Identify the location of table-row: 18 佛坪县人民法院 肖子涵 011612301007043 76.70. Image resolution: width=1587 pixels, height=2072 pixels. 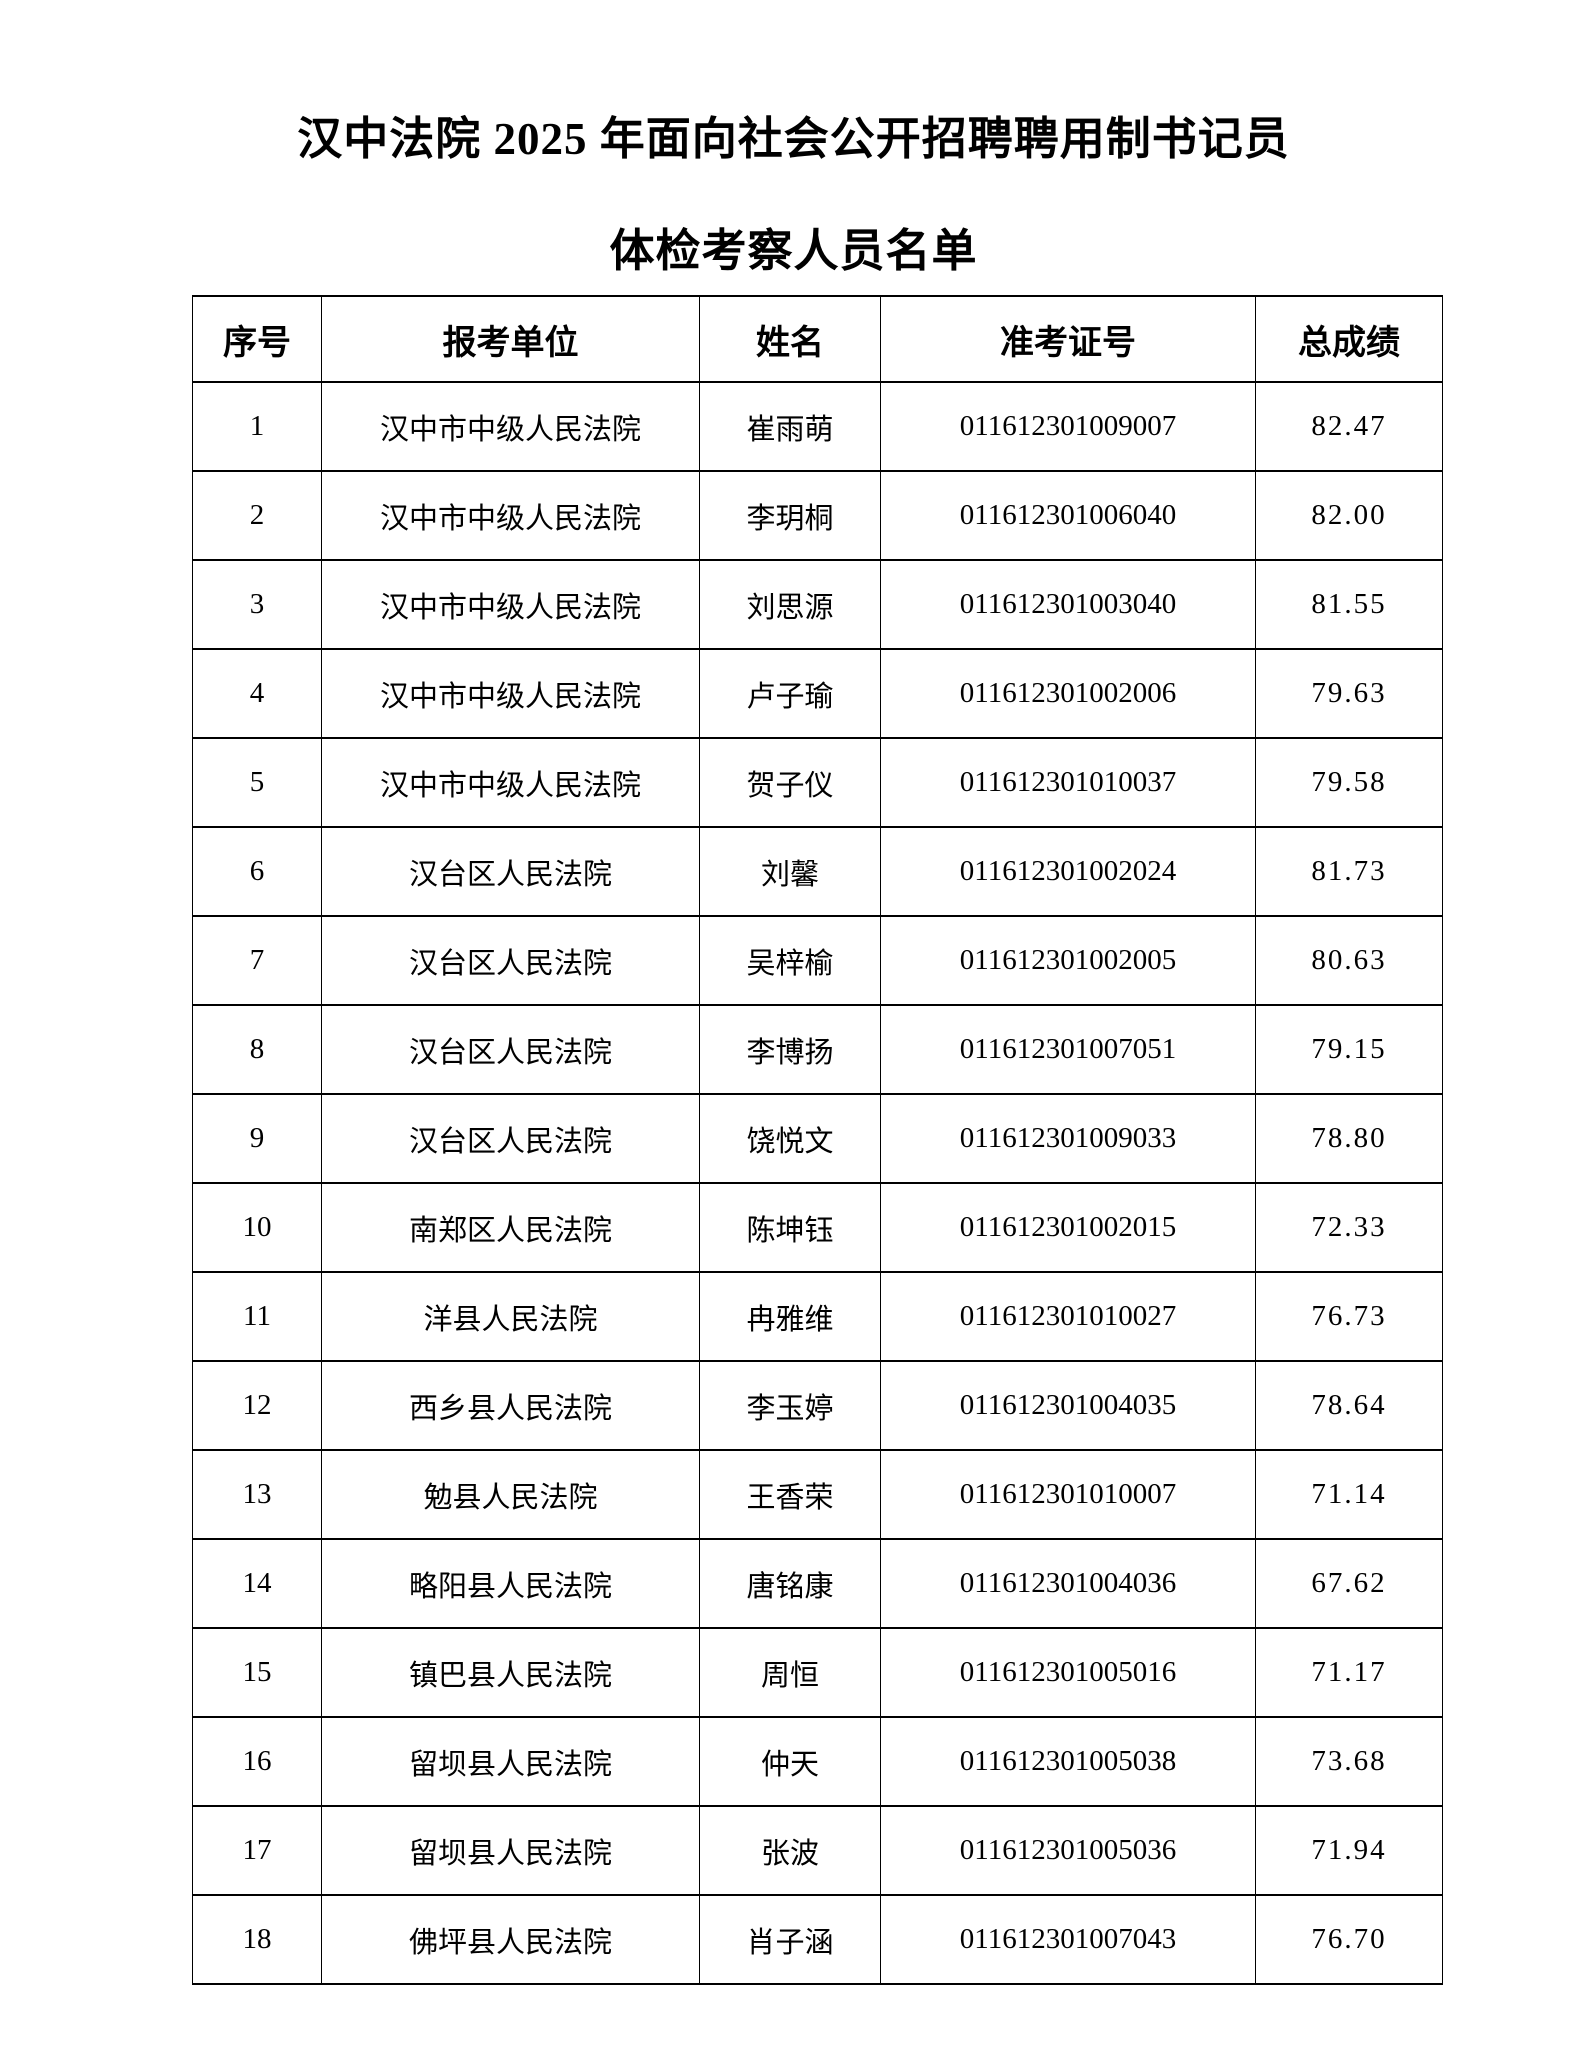
(817, 1939).